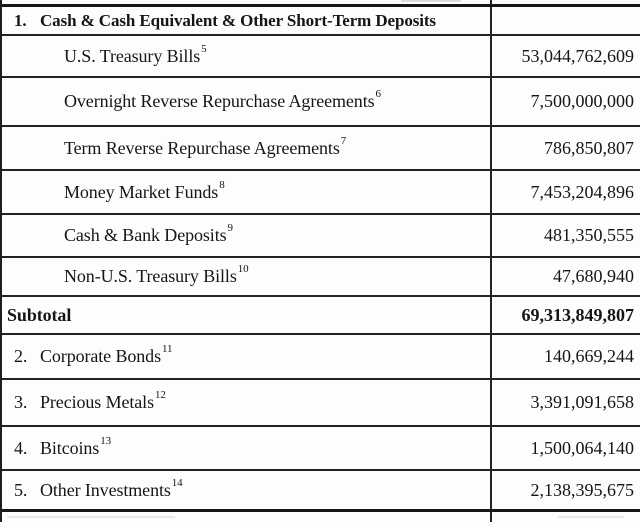  I want to click on row-value: 53,044,762,609, so click(565, 56).